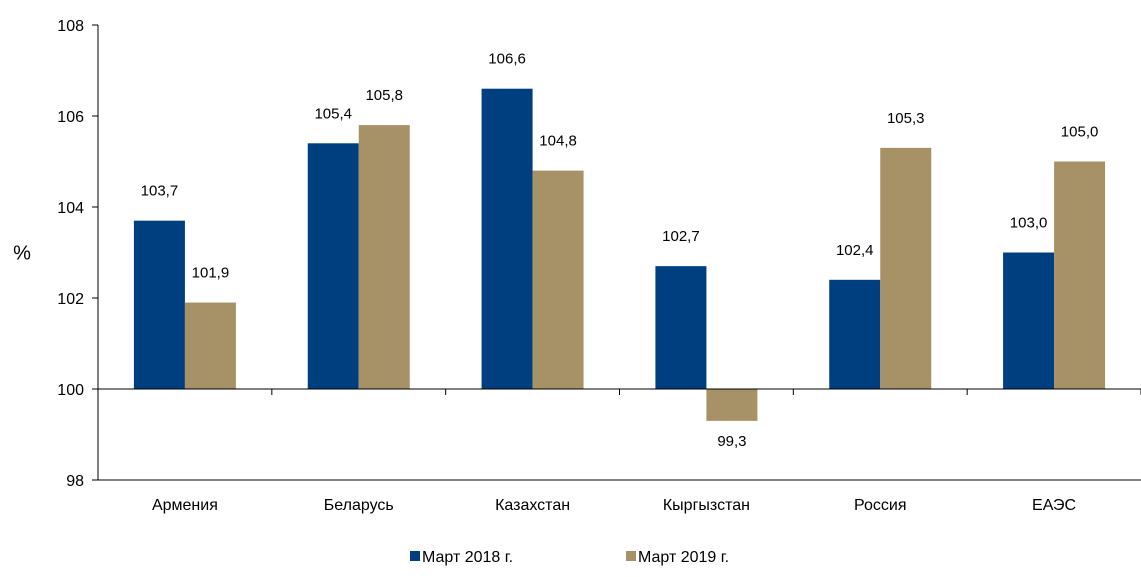 Image resolution: width=1141 pixels, height=577 pixels. Describe the element at coordinates (507, 59) in the screenshot. I see `data-label: 106,6` at that location.